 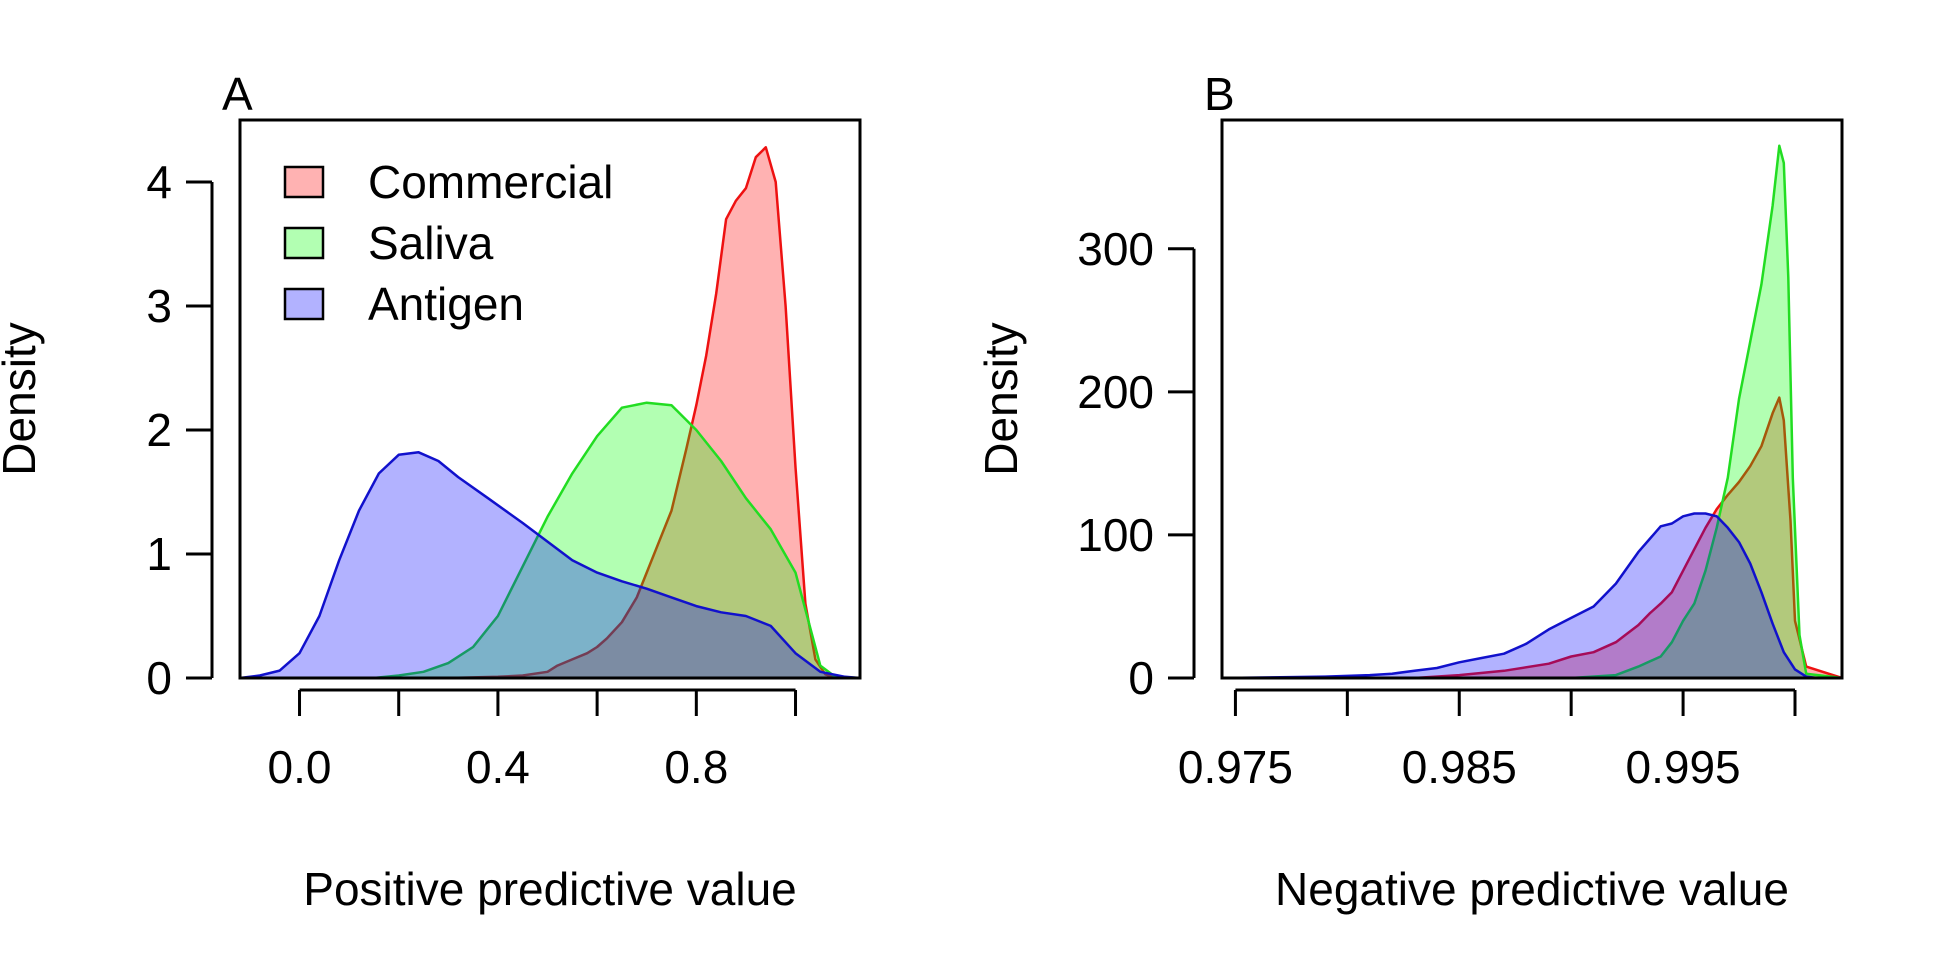 What do you see at coordinates (549, 889) in the screenshot?
I see `x-axis-title-a: Positive predictive value` at bounding box center [549, 889].